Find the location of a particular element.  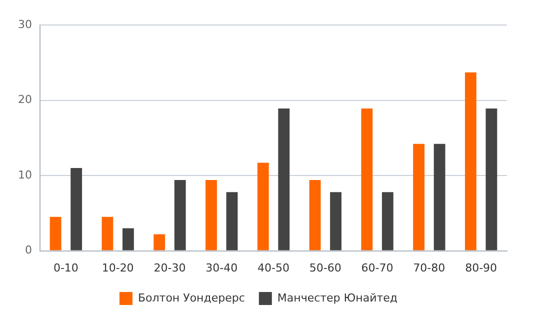

y-tick-label: 20 is located at coordinates (25, 99).